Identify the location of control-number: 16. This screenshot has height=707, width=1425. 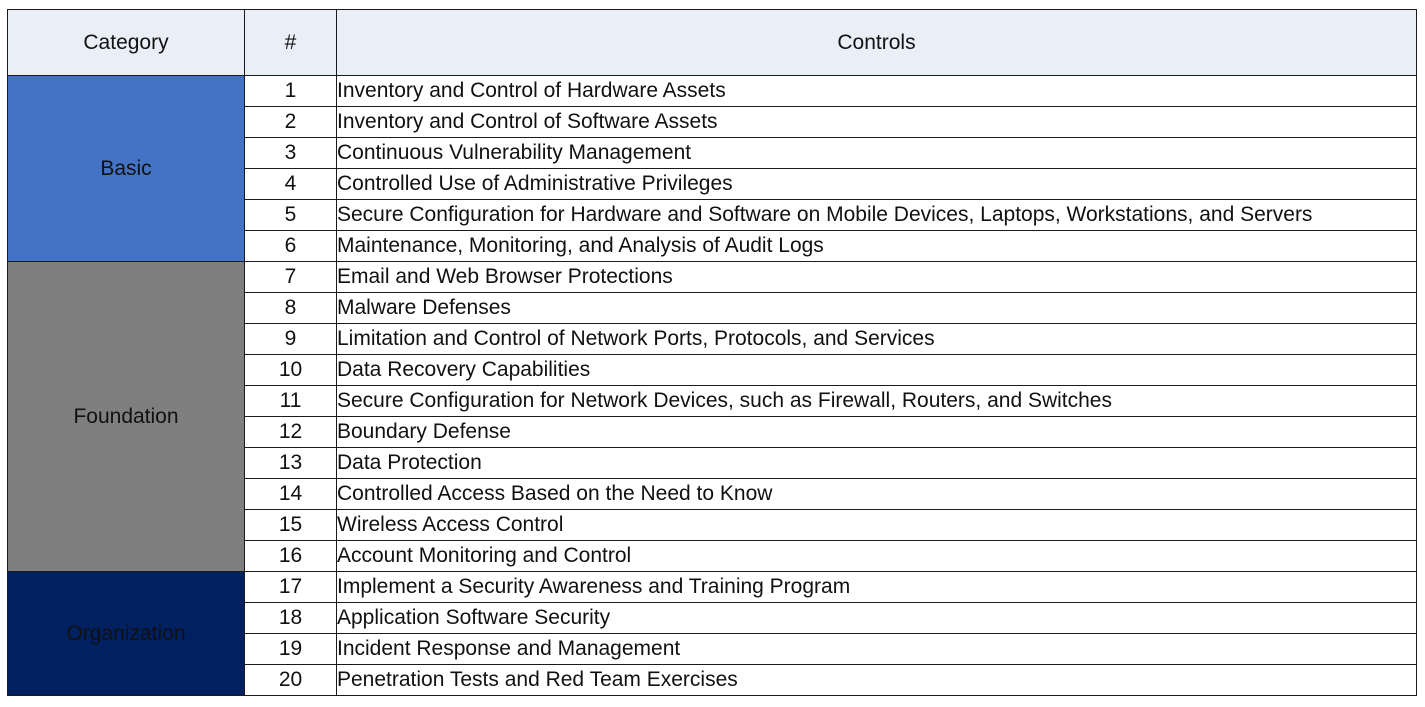
(290, 556).